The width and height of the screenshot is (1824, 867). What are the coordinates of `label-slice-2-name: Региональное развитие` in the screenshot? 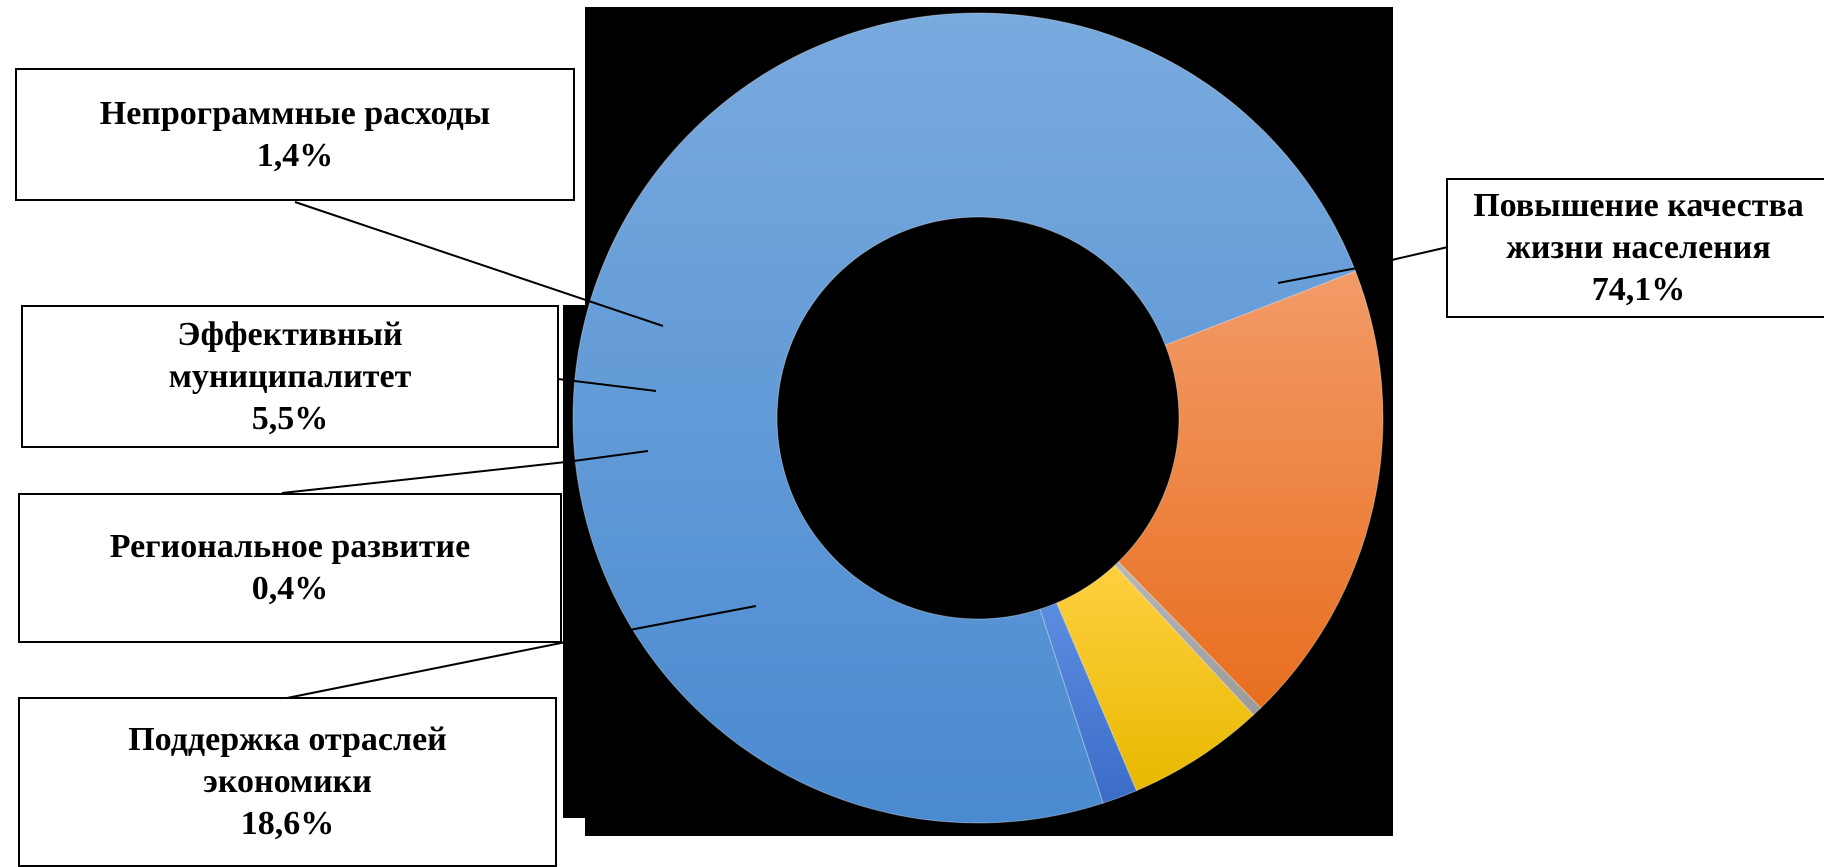 It's located at (290, 546).